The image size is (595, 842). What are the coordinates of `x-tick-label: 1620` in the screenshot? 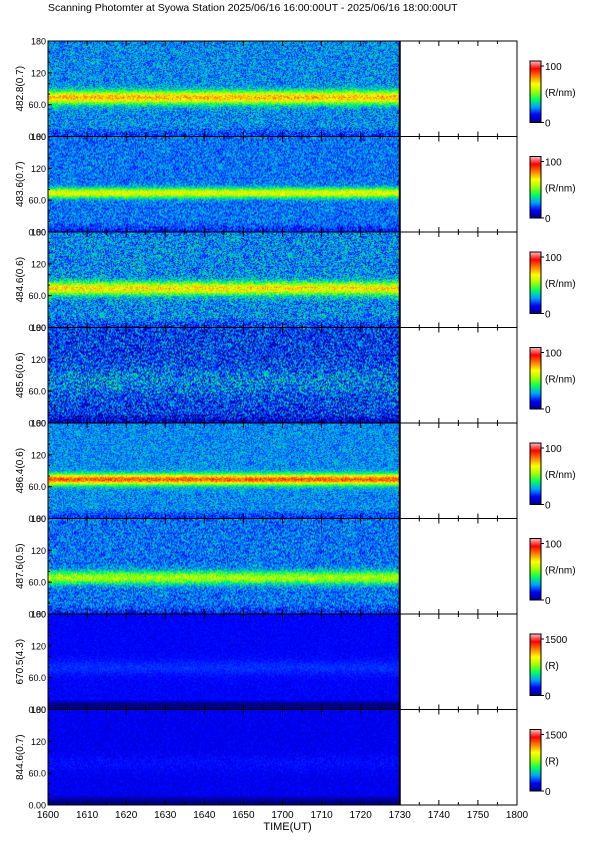 It's located at (126, 815).